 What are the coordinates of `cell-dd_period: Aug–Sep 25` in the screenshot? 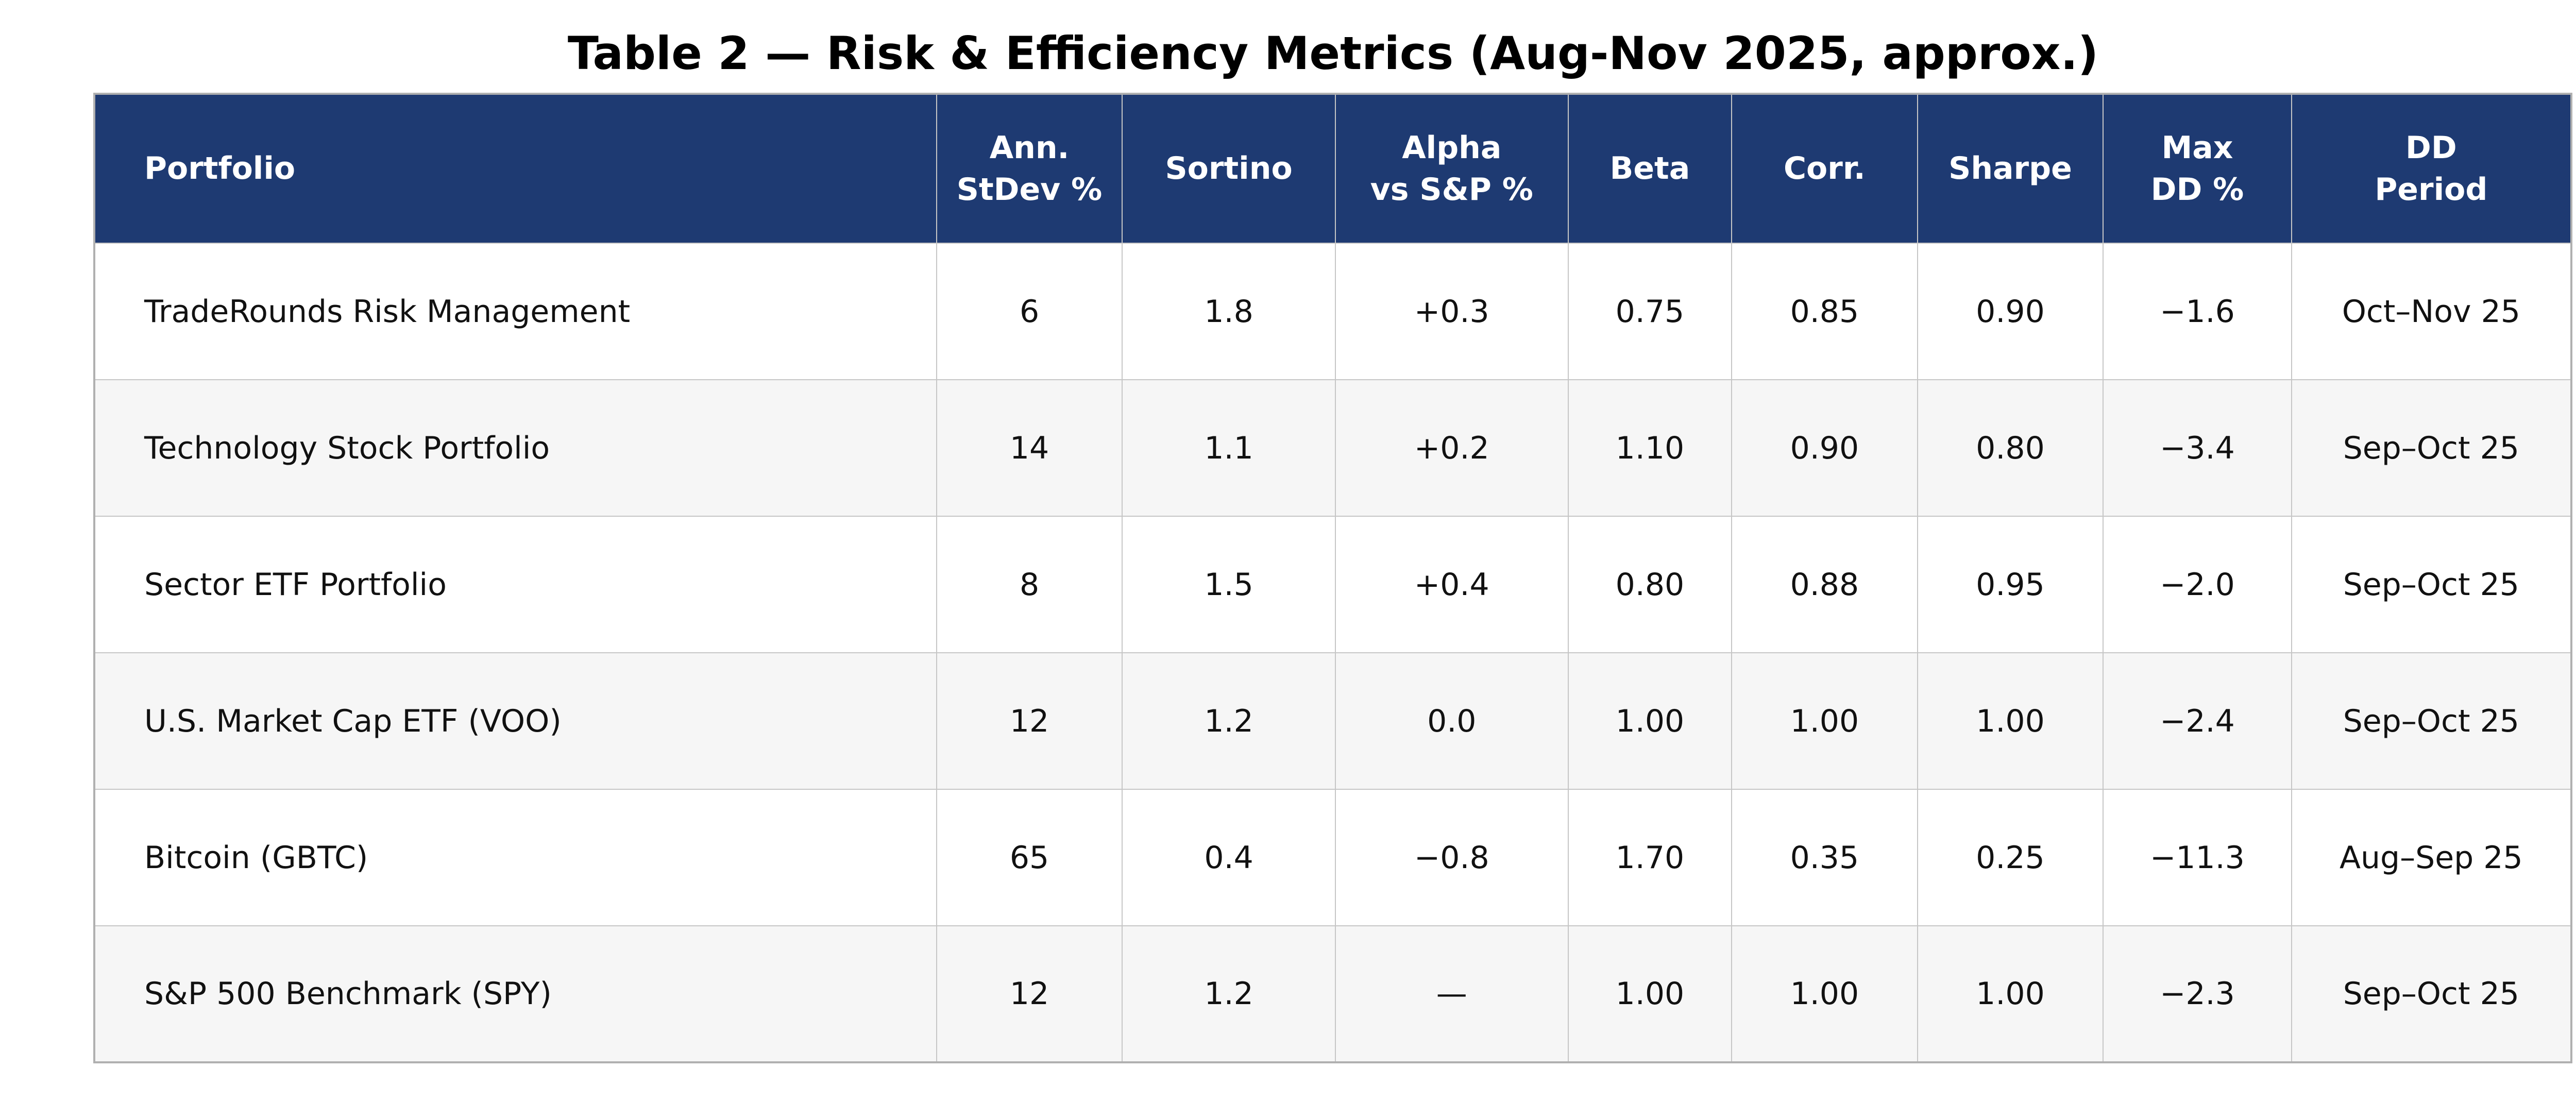 It's located at (2432, 857).